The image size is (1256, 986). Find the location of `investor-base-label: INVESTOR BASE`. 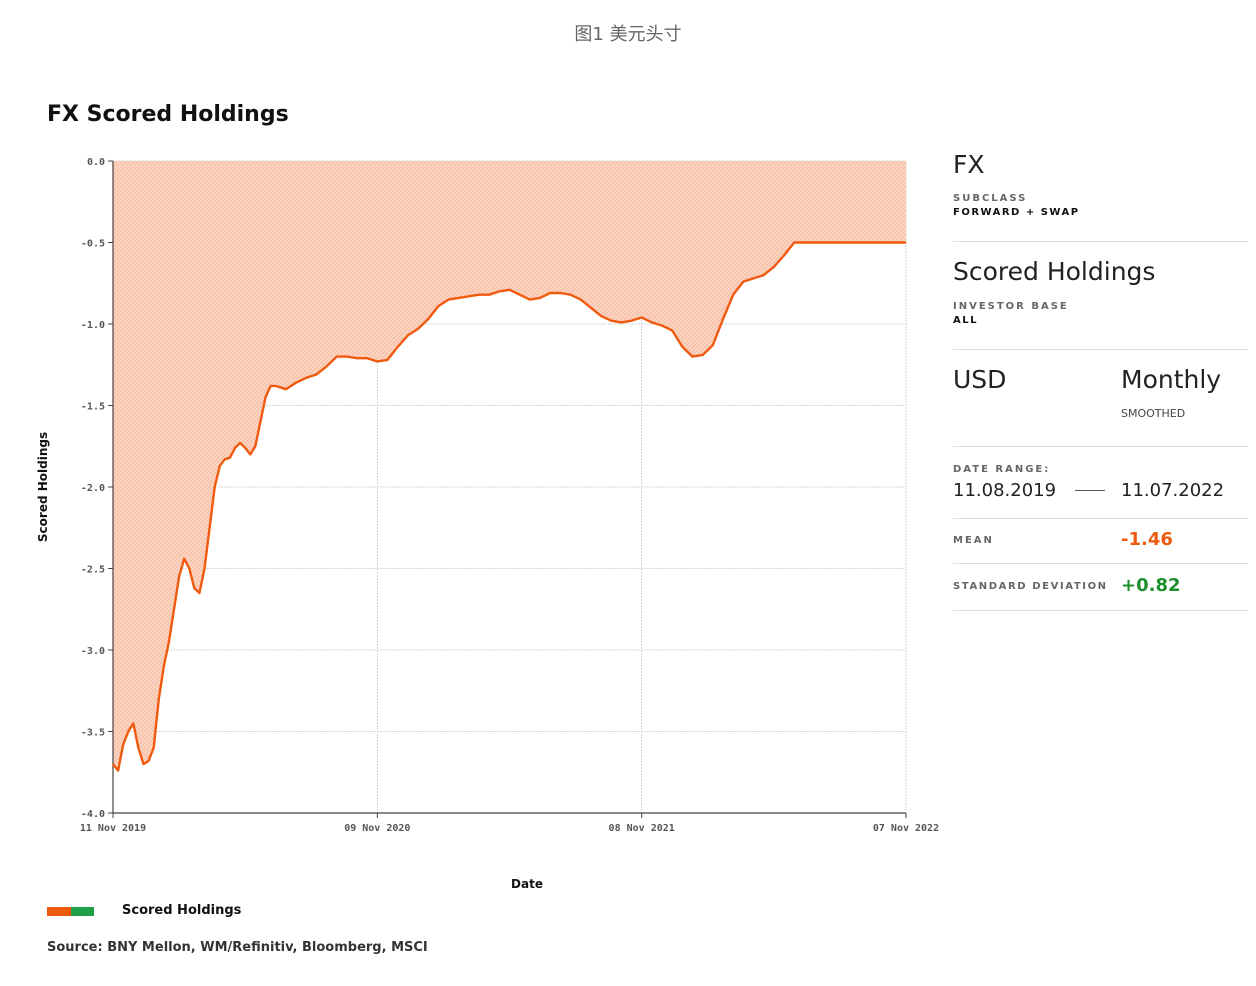

investor-base-label: INVESTOR BASE is located at coordinates (1011, 306).